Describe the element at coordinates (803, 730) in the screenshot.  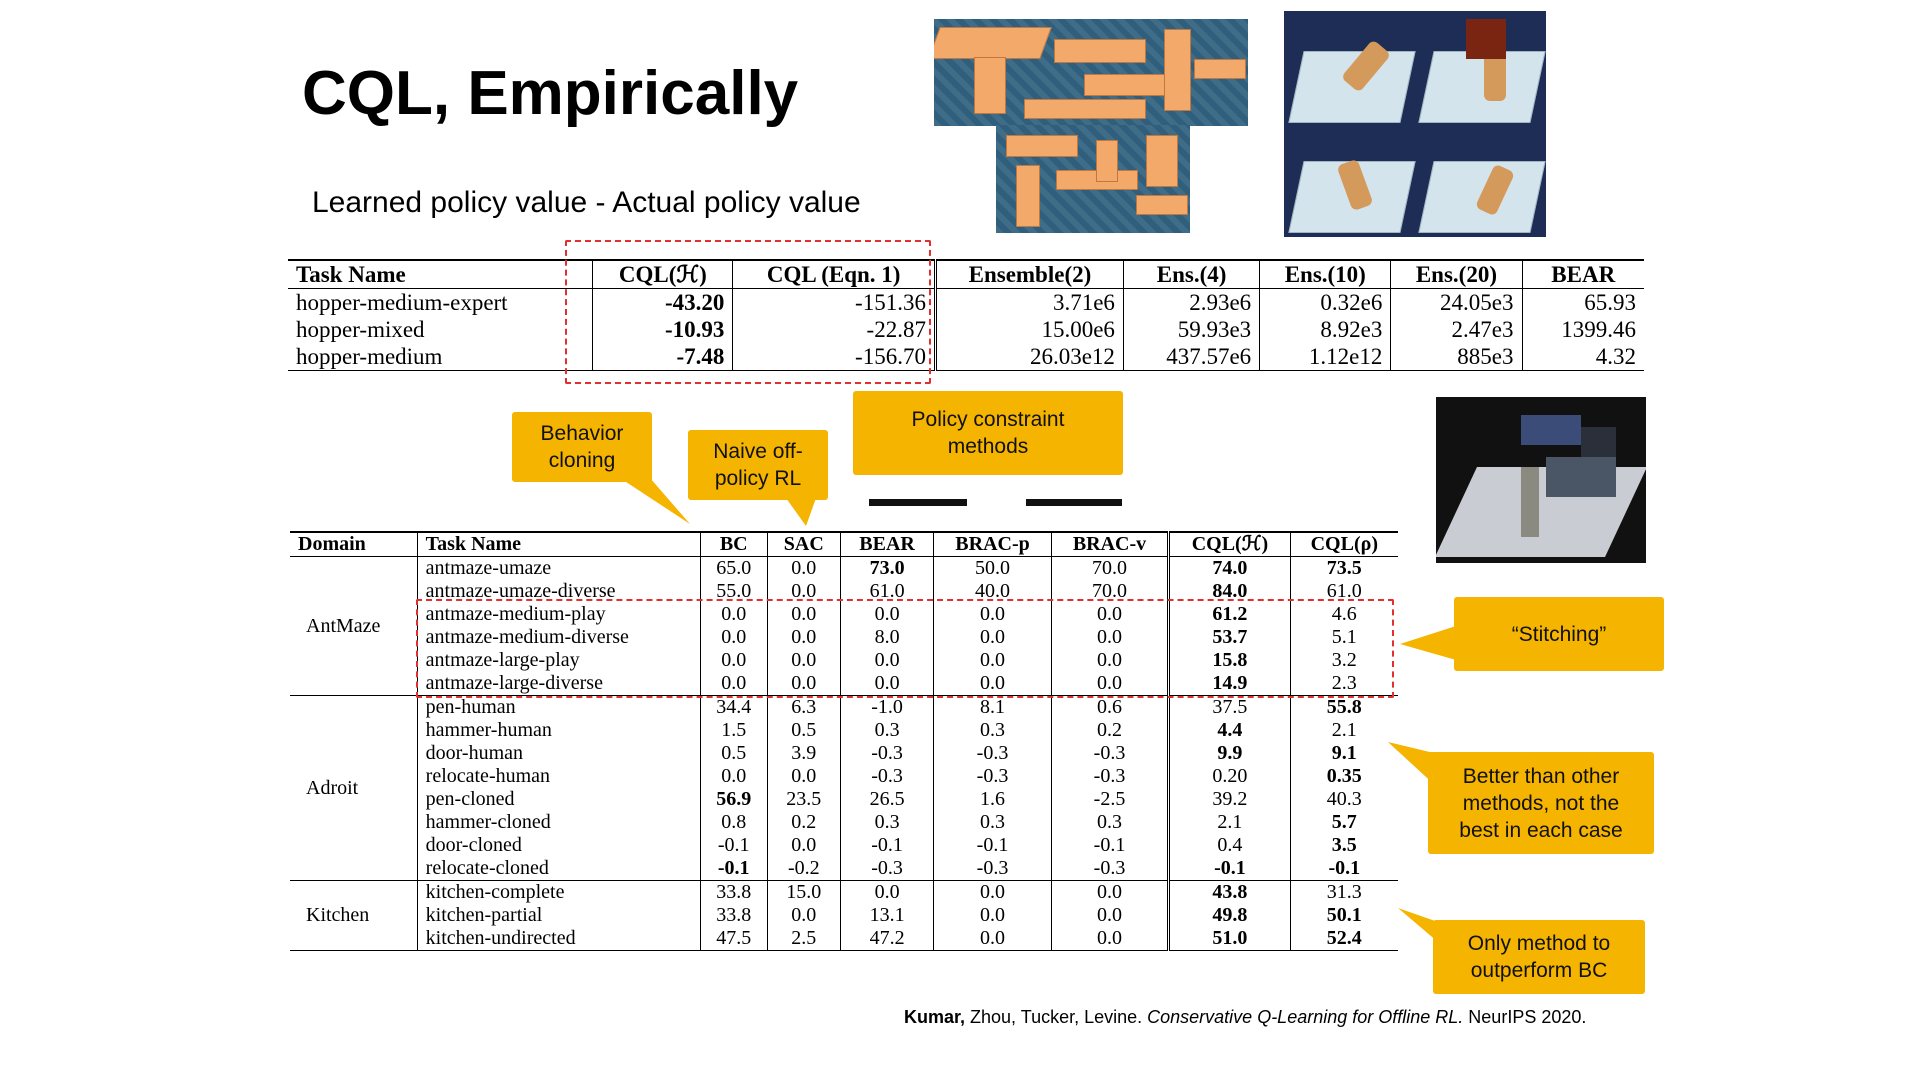
I see `sac-value: 0.5` at that location.